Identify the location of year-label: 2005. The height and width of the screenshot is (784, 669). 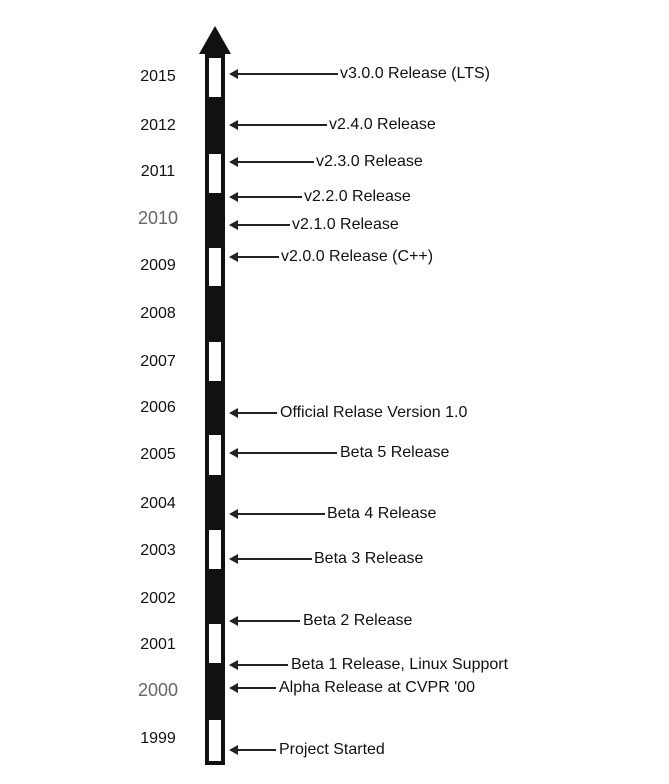
(158, 454).